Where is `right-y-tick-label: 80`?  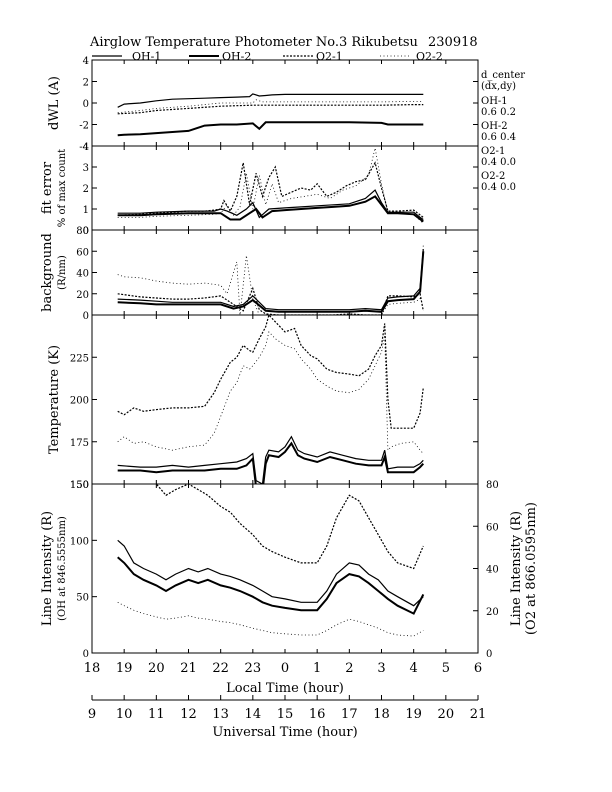
right-y-tick-label: 80 is located at coordinates (492, 485).